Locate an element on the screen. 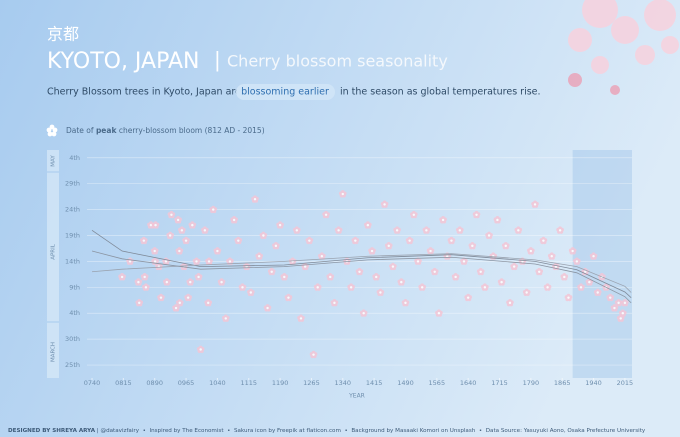  x-tick-label: 1865 is located at coordinates (562, 383).